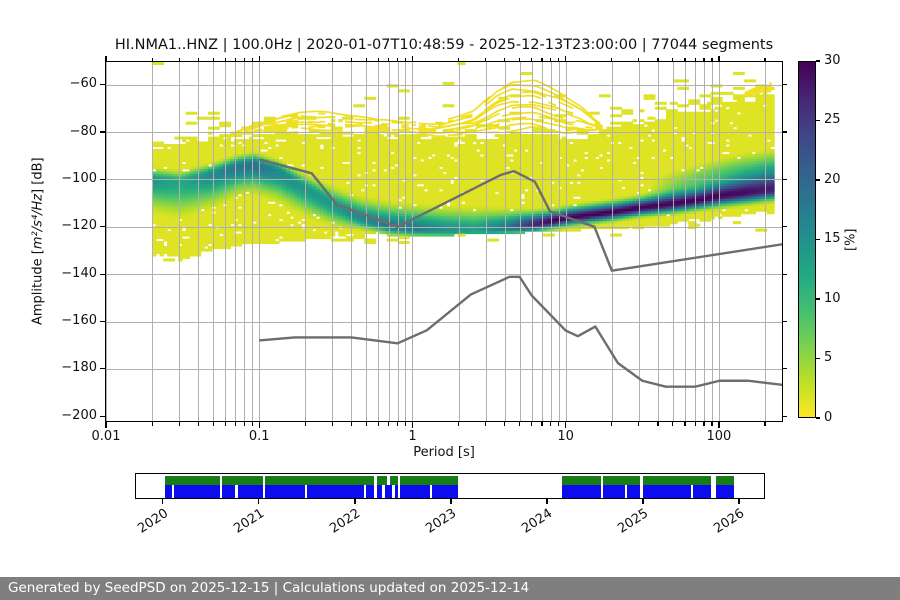 Image resolution: width=900 pixels, height=600 pixels. I want to click on colorbar-label: [%], so click(851, 239).